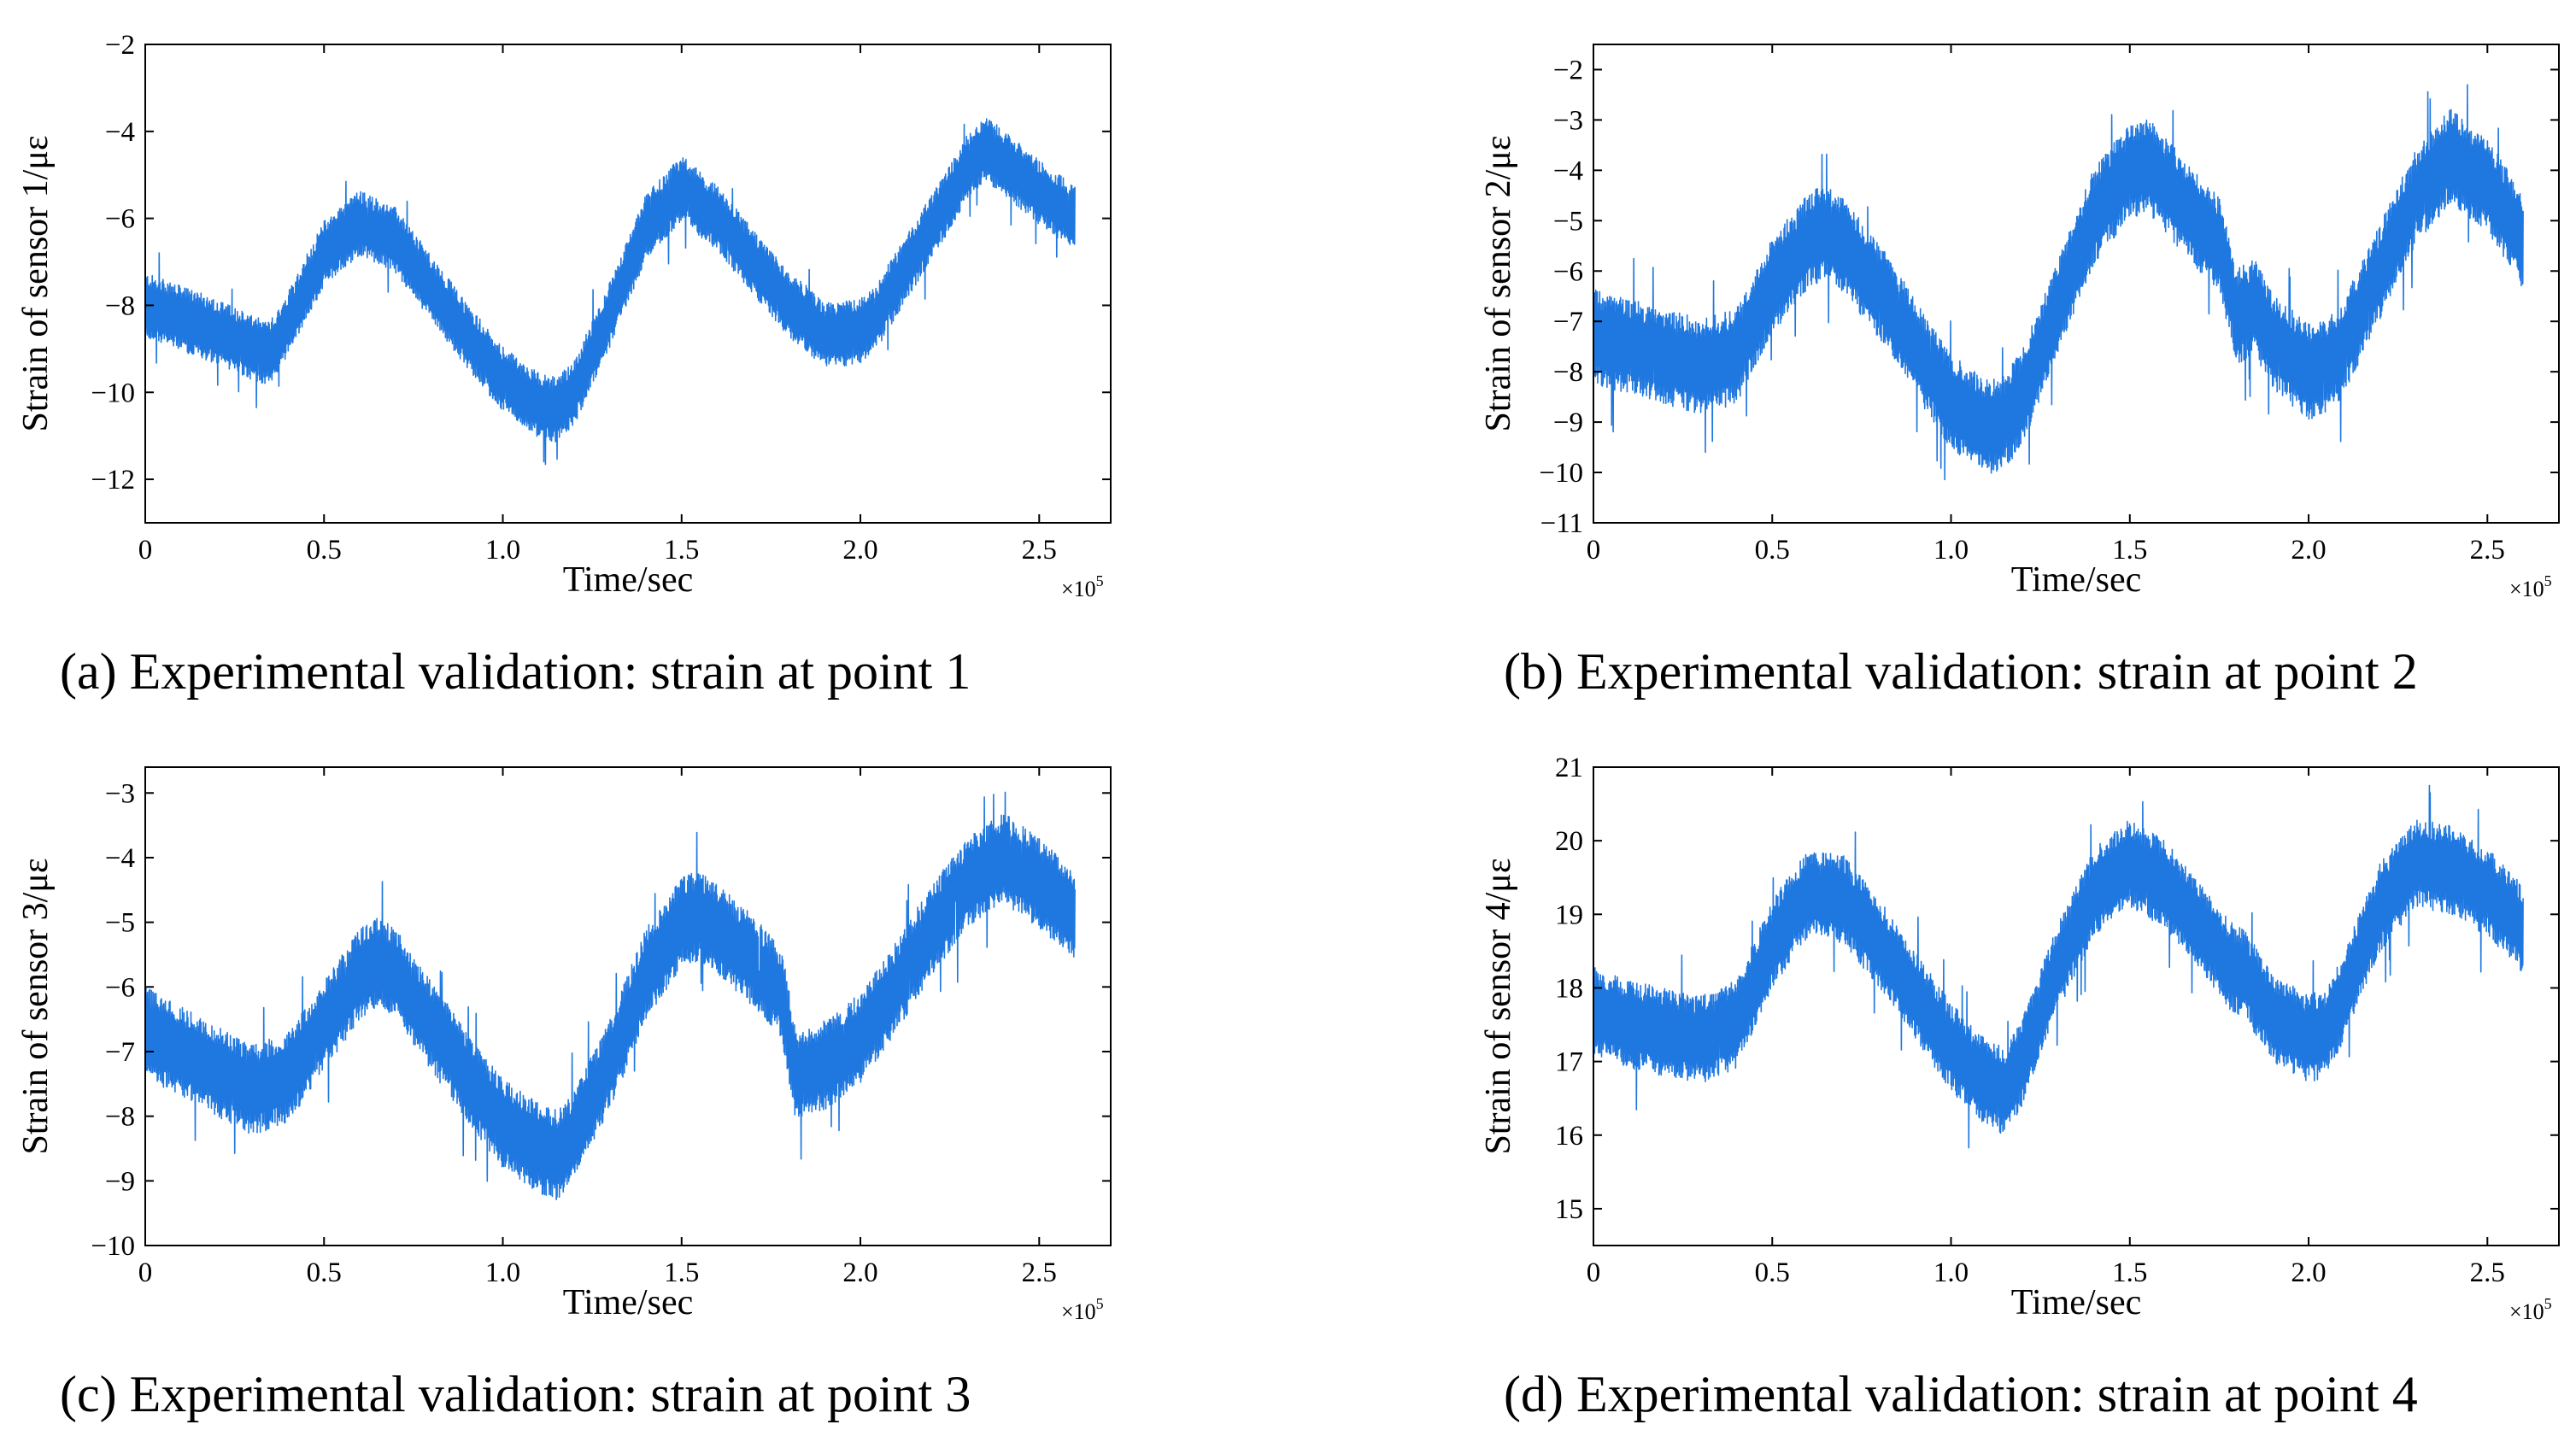 This screenshot has height=1442, width=2576. Describe the element at coordinates (113, 480) in the screenshot. I see `y-tick-label: −12` at that location.